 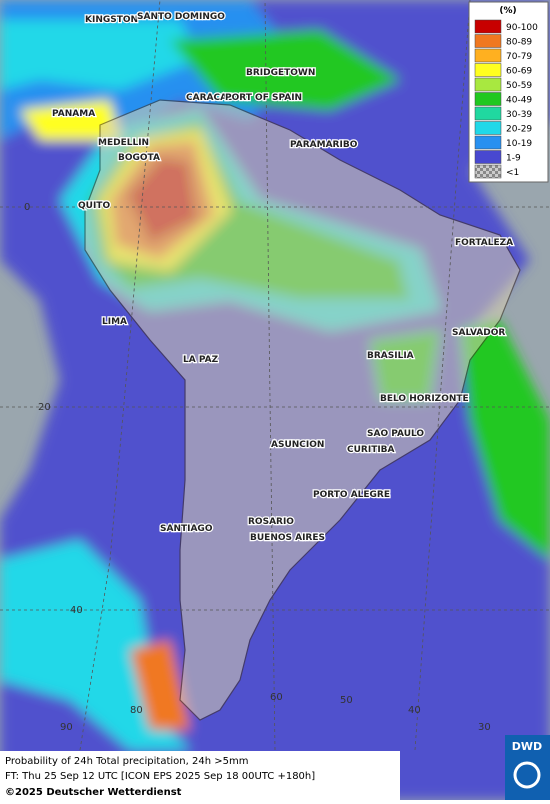 I want to click on city-label: CARACAS, so click(x=210, y=98).